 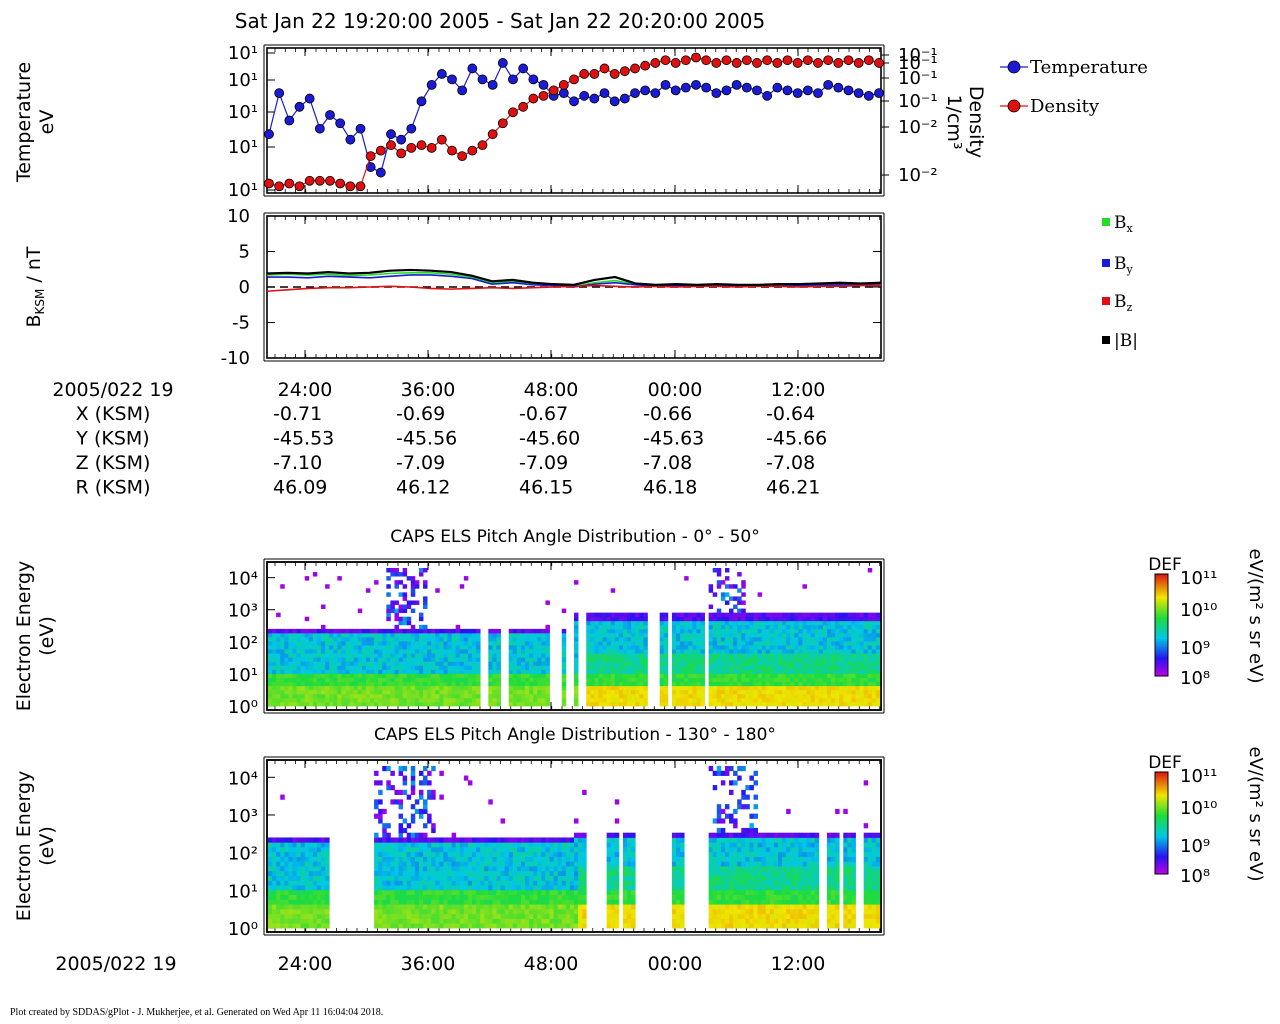 What do you see at coordinates (954, 121) in the screenshot?
I see `density-unit-label: 1/cm³` at bounding box center [954, 121].